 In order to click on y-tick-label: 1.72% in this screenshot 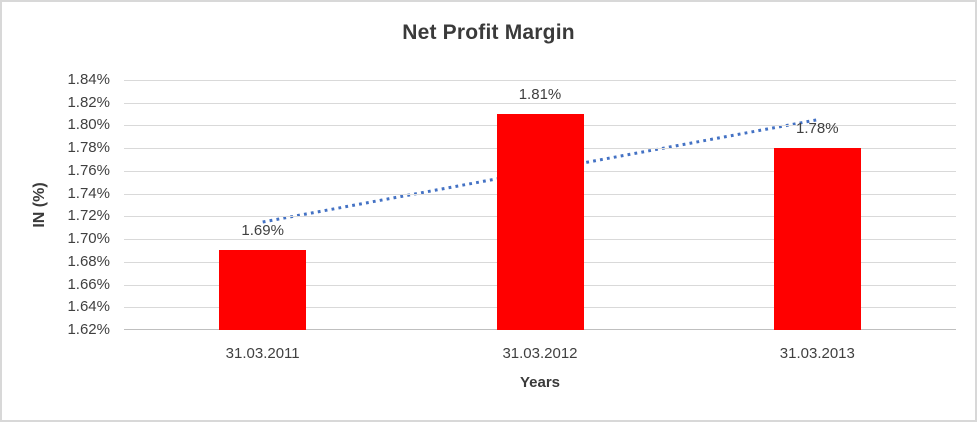, I will do `click(88, 215)`.